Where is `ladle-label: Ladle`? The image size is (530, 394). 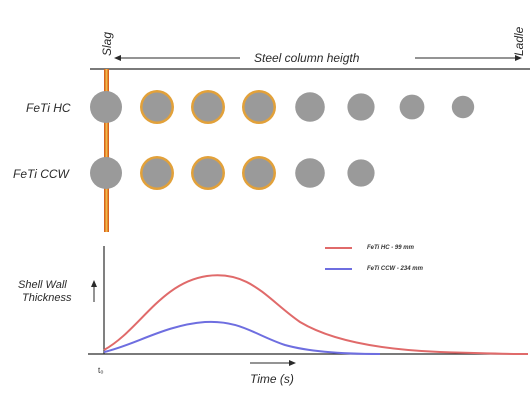 ladle-label: Ladle is located at coordinates (519, 41).